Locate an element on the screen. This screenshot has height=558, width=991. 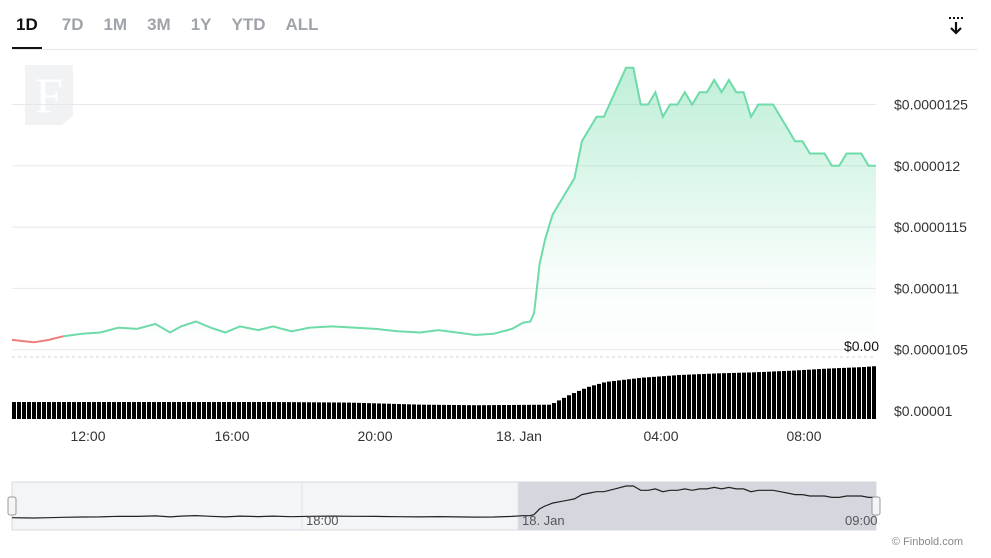
navigator-selection is located at coordinates (697, 506).